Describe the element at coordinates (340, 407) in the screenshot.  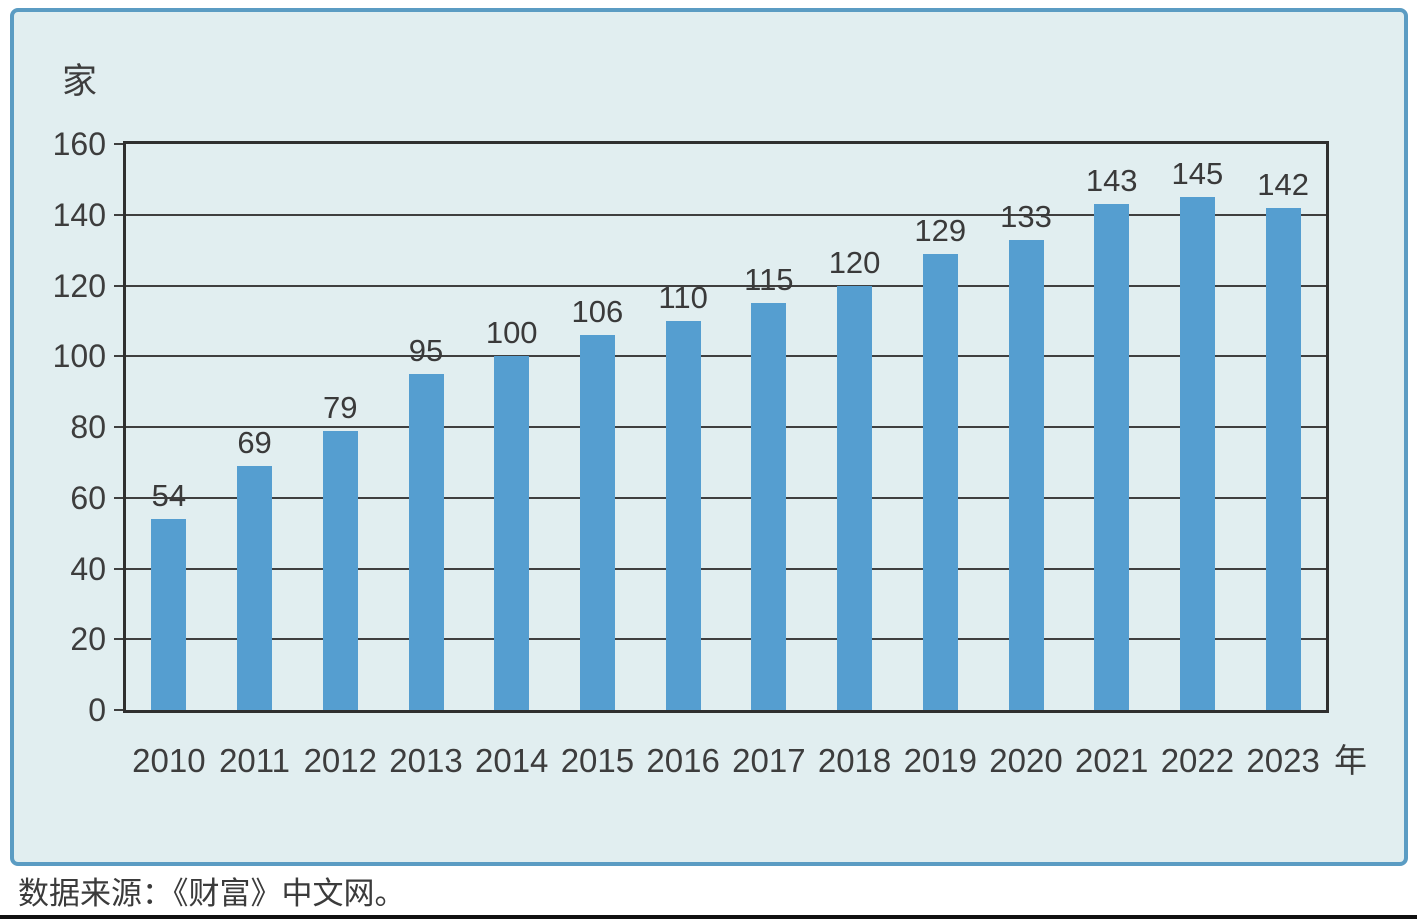
I see `bar-value-label: 79` at that location.